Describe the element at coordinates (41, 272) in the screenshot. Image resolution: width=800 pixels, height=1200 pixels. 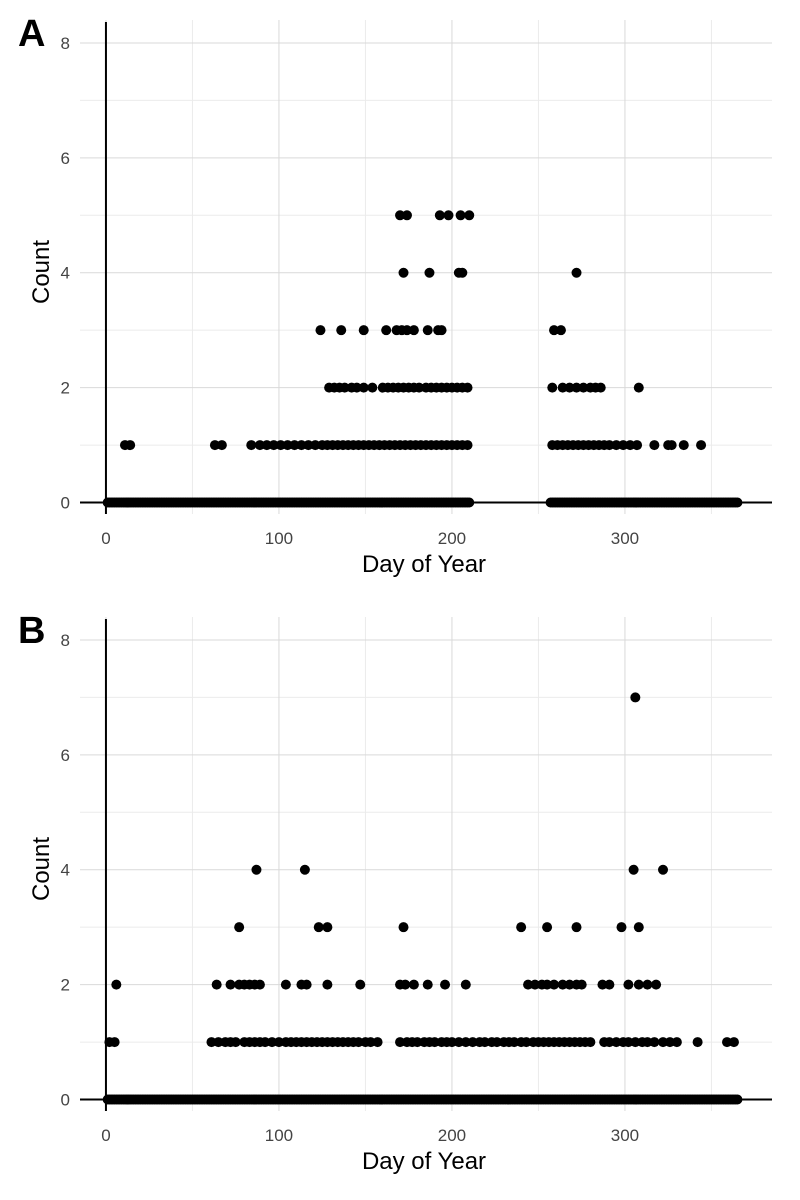
I see `y-axis-title-a: Count` at that location.